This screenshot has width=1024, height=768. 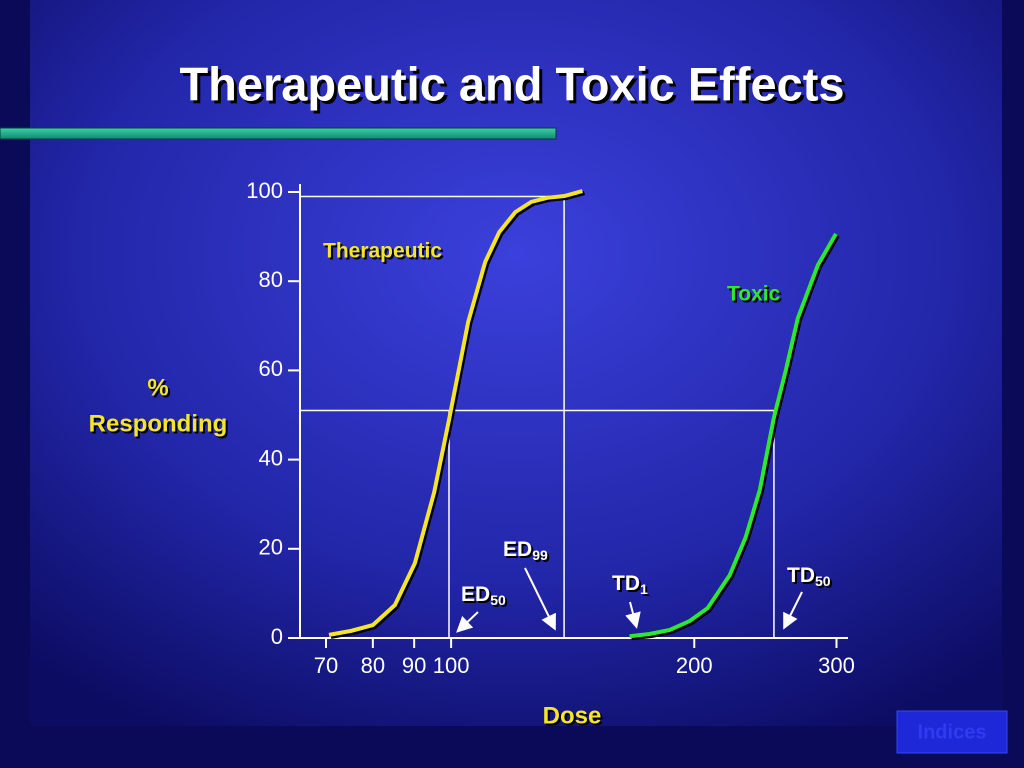 What do you see at coordinates (326, 665) in the screenshot?
I see `x-tick-label: 70` at bounding box center [326, 665].